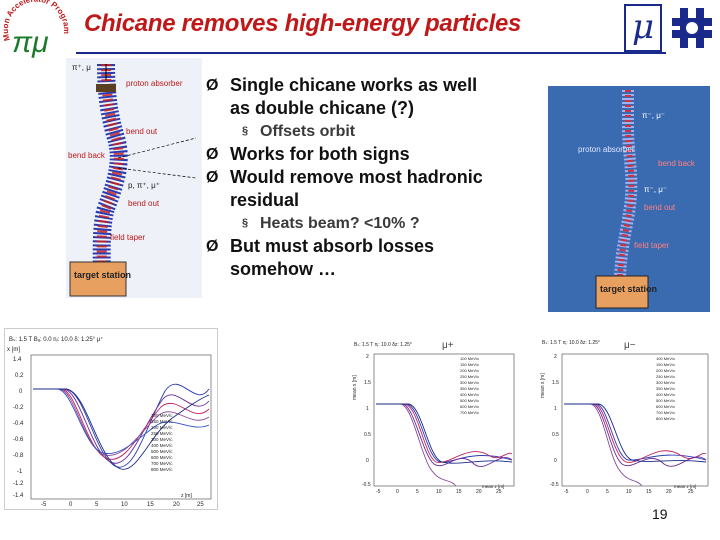  What do you see at coordinates (331, 223) in the screenshot?
I see `sub-bullet-item: § Heats beam? <10% ?` at bounding box center [331, 223].